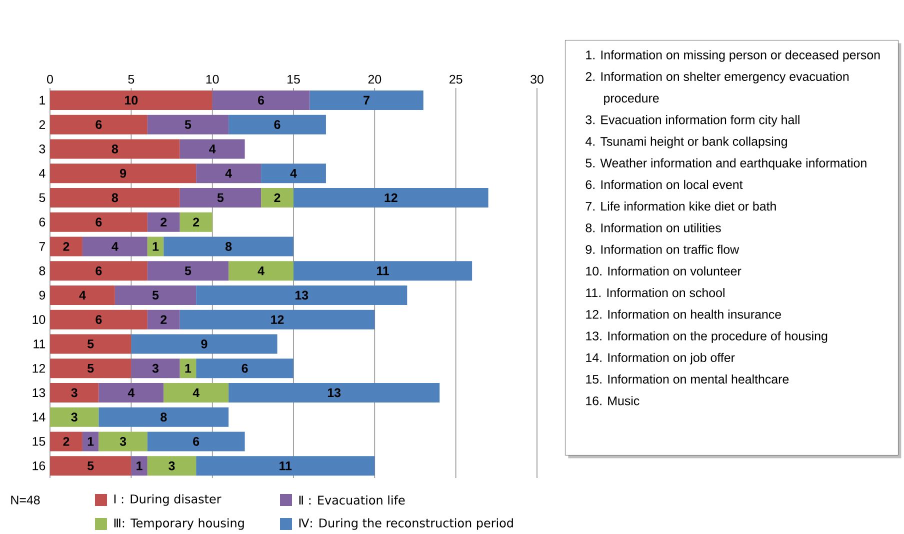  I want to click on text: 6. Information on local event, so click(664, 185).